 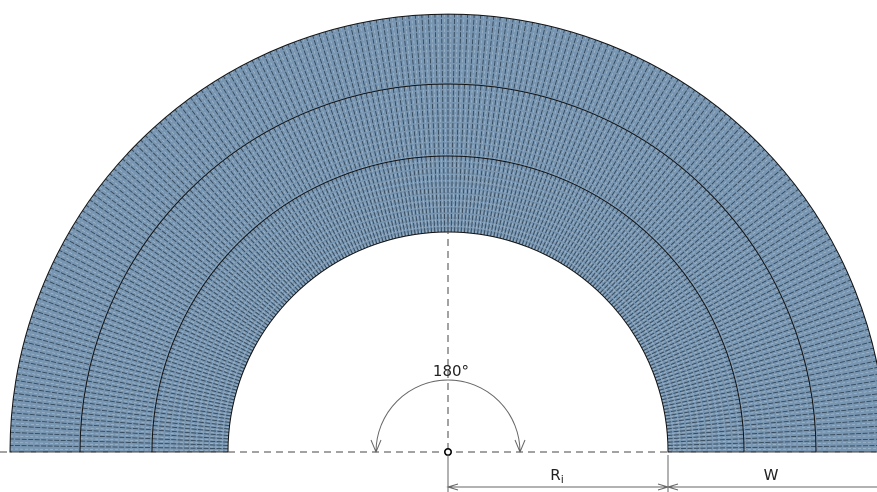 I want to click on width-arrow-left, so click(x=672, y=487).